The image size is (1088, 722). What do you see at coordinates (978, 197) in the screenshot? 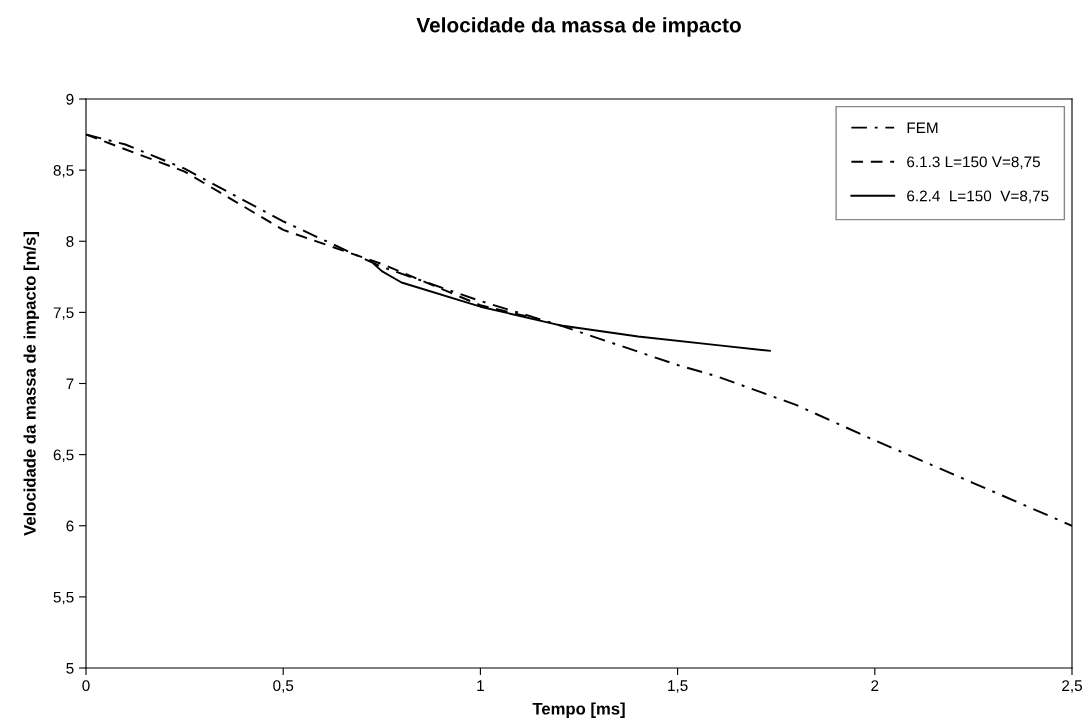
I see `legend-label: 6.2.4 L=150 V=8,75` at bounding box center [978, 197].